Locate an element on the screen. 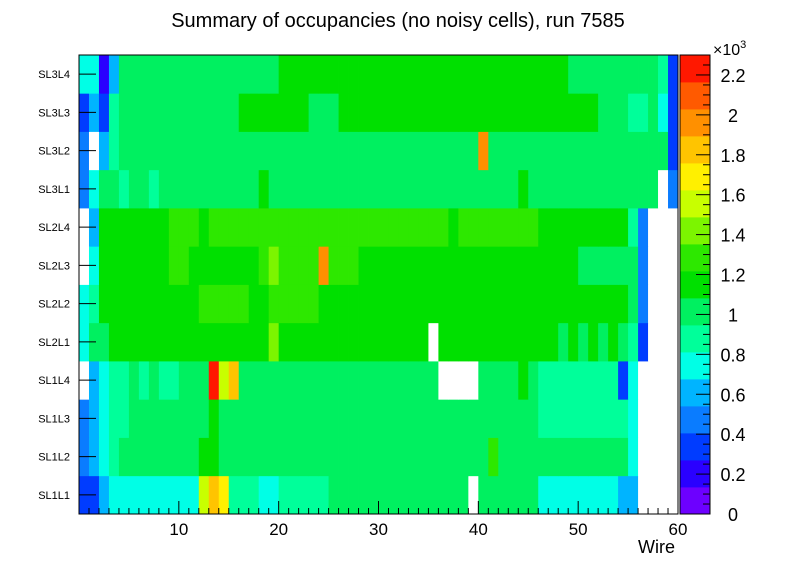 The height and width of the screenshot is (572, 796). y-tick-label: SL3L4 is located at coordinates (54, 75).